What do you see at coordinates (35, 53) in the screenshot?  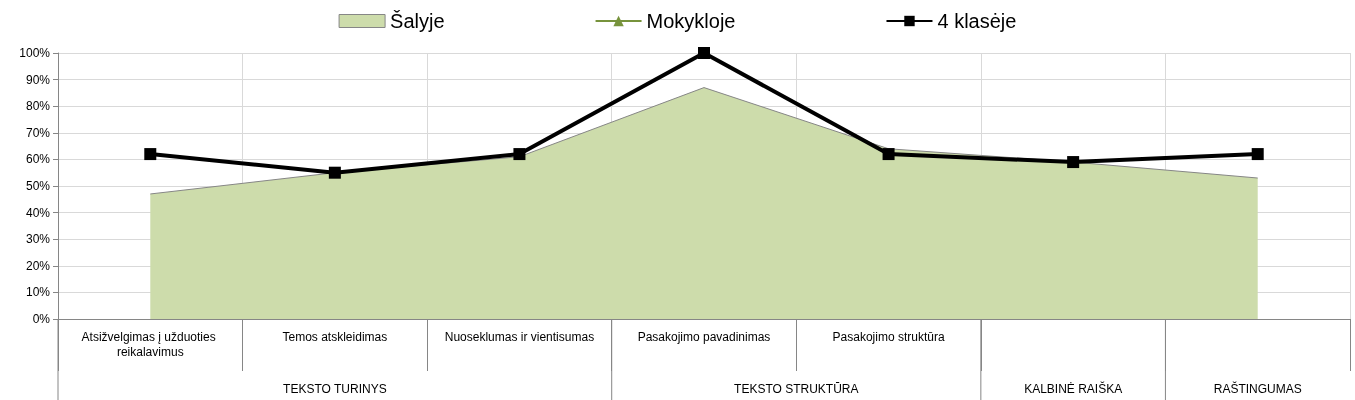 I see `y-tick-label: 100%` at bounding box center [35, 53].